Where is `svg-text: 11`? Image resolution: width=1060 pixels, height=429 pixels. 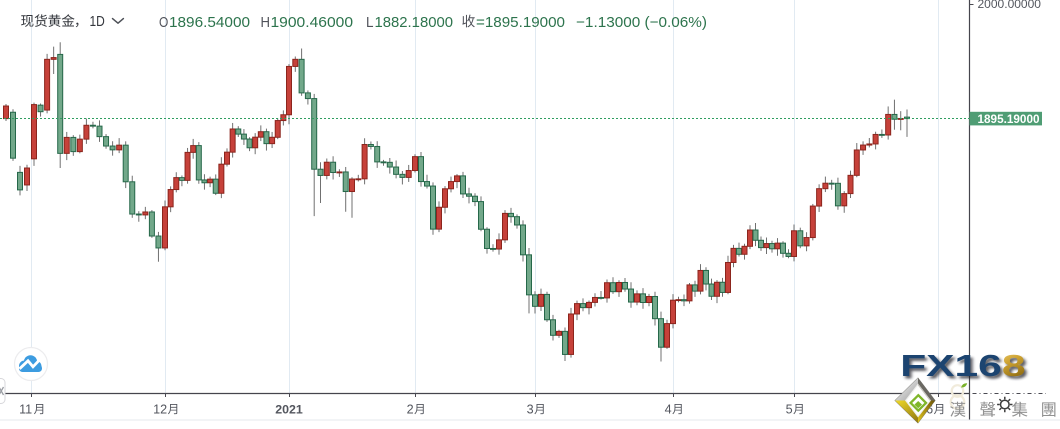 svg-text: 11 is located at coordinates (25, 409).